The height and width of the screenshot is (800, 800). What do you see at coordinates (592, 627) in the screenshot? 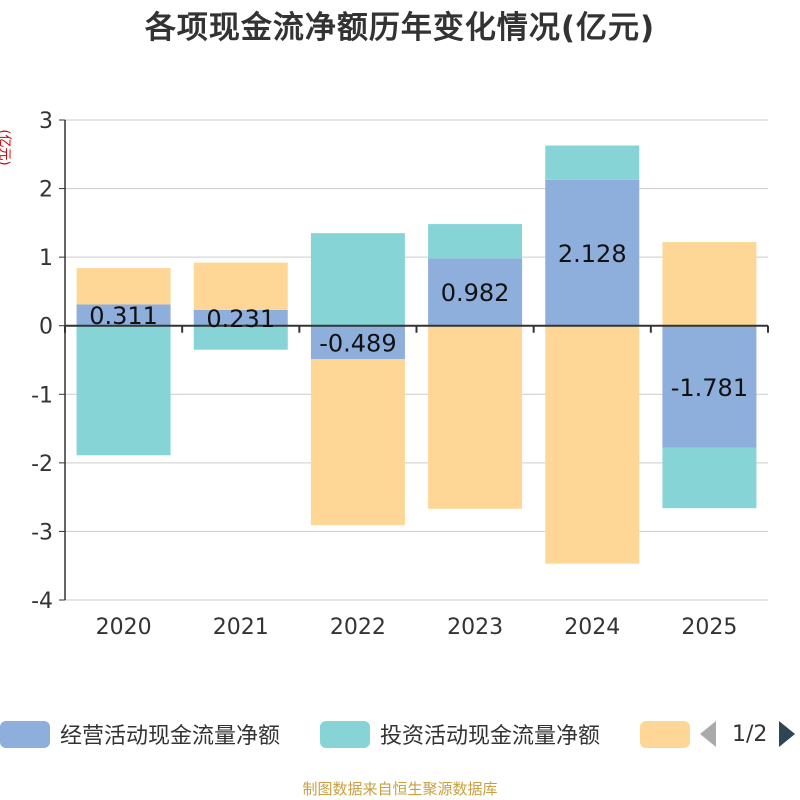
I see `x-tick-label: 2024` at bounding box center [592, 627].